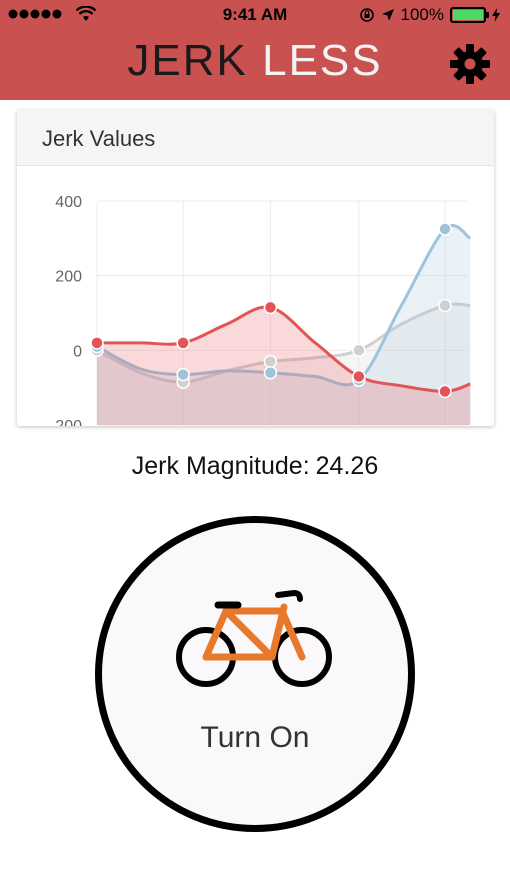 The width and height of the screenshot is (510, 896). I want to click on app-title-part2: LESS, so click(322, 60).